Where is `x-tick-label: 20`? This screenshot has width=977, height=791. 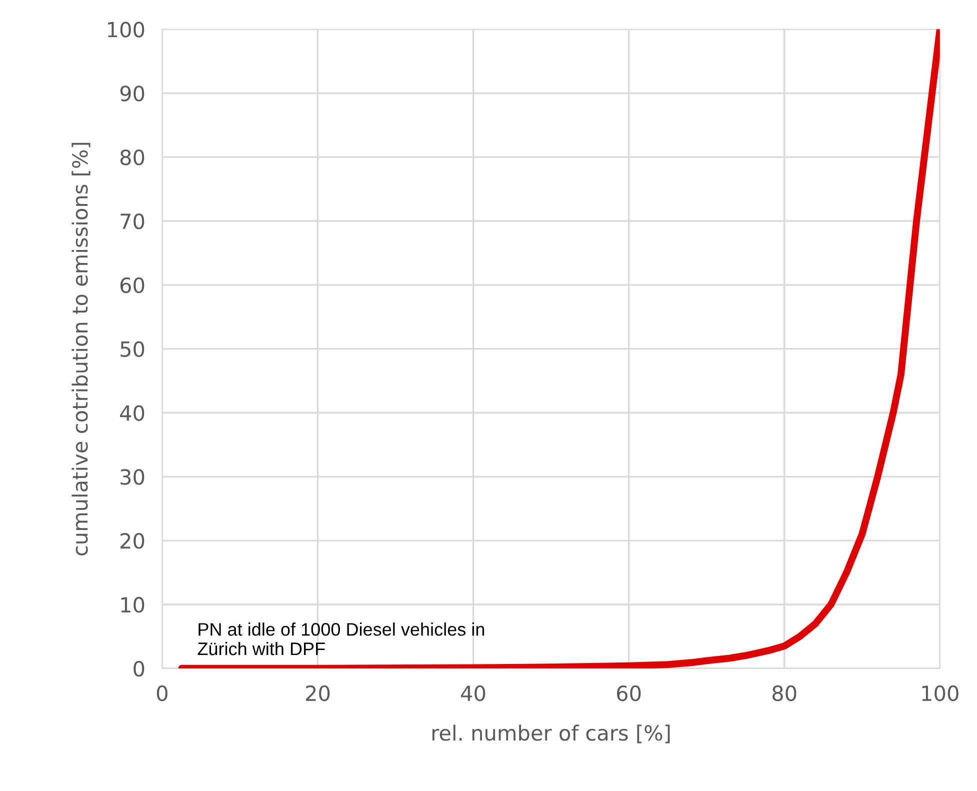 x-tick-label: 20 is located at coordinates (318, 693).